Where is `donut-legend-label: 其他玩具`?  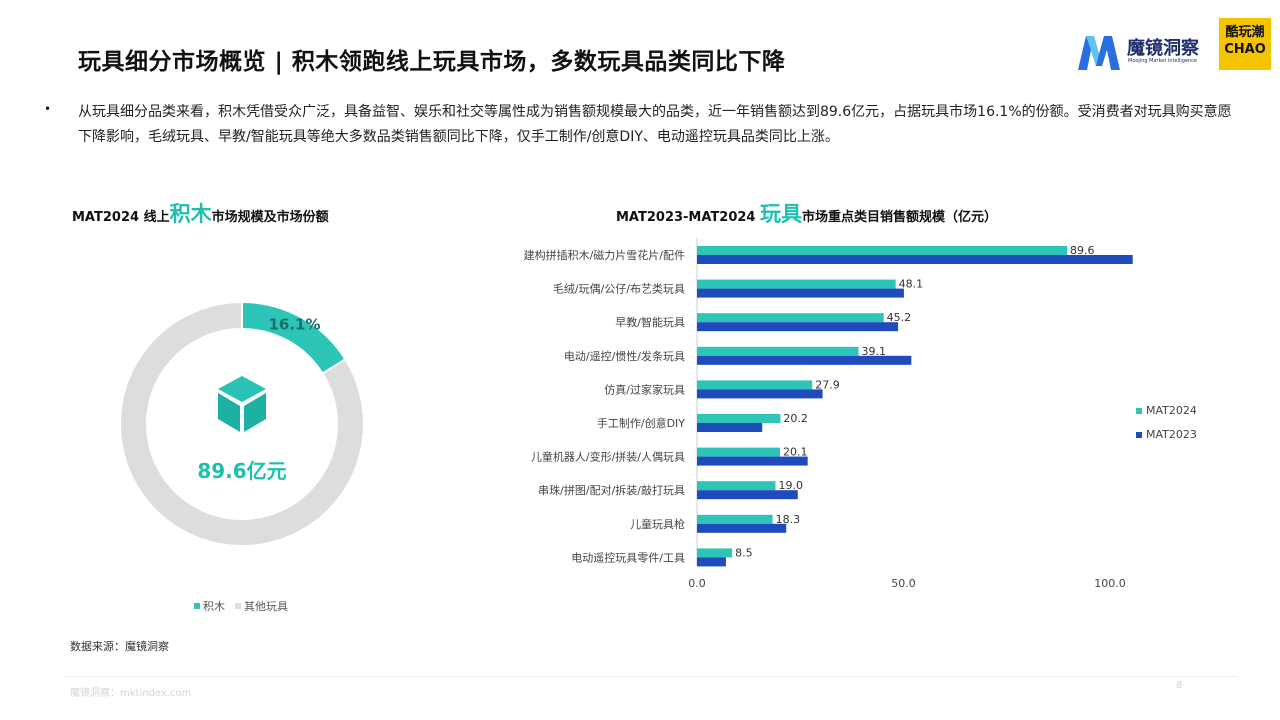 donut-legend-label: 其他玩具 is located at coordinates (266, 606).